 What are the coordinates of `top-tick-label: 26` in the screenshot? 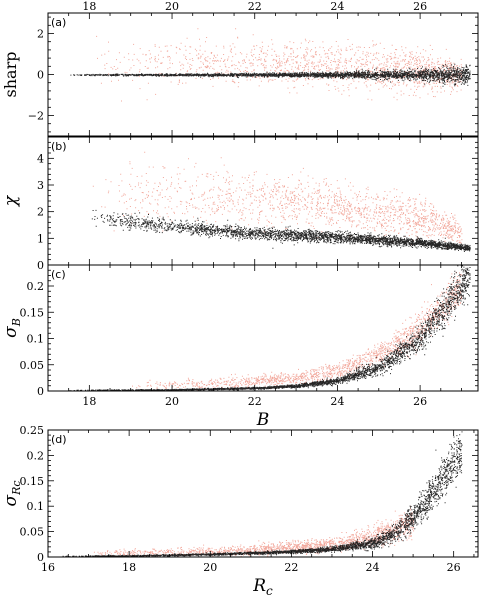 It's located at (420, 6).